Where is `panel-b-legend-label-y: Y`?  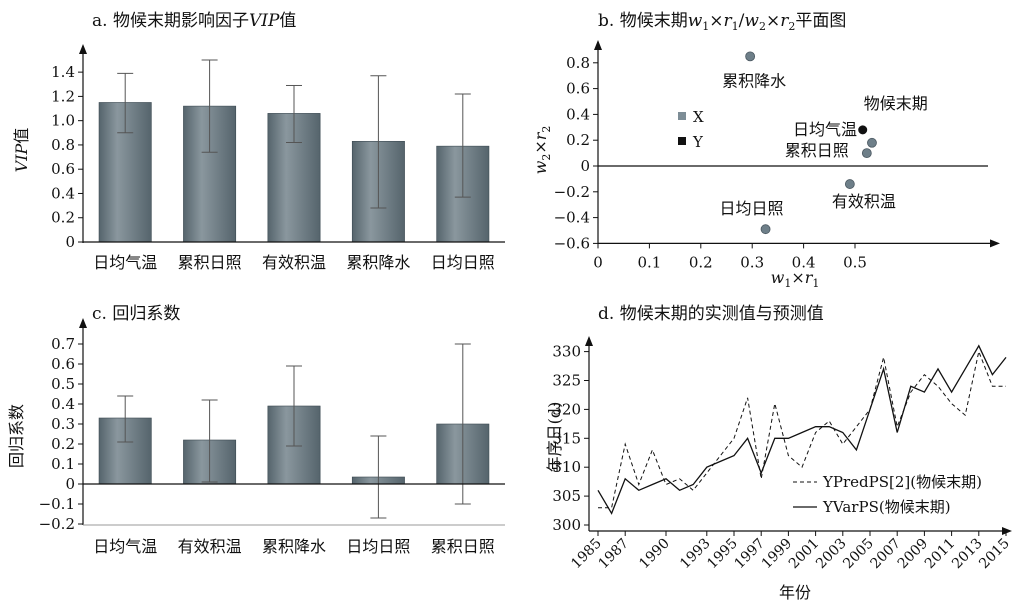 panel-b-legend-label-y: Y is located at coordinates (698, 142).